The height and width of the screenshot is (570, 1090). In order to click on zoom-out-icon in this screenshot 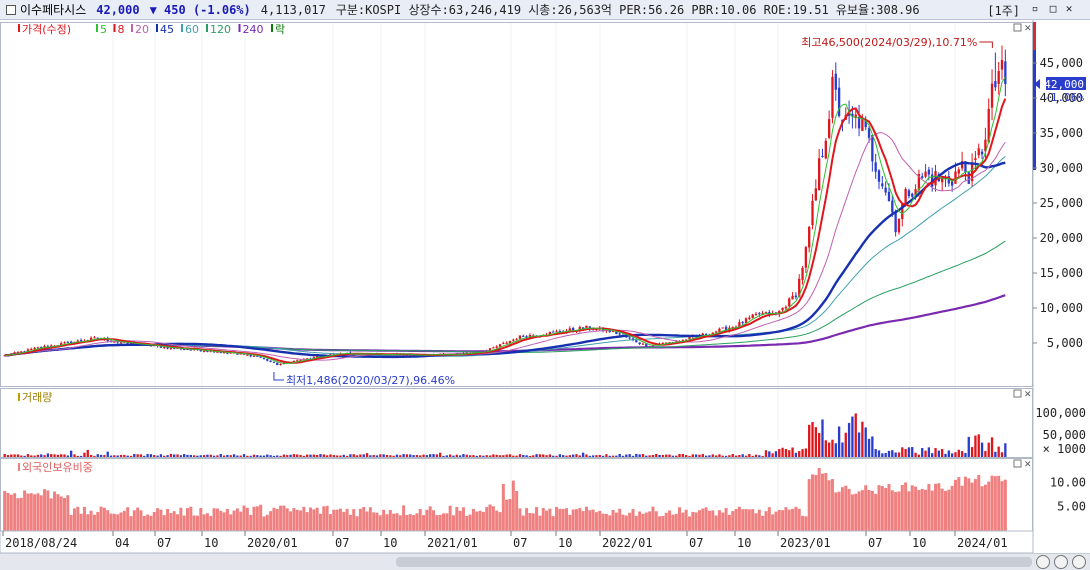, I will do `click(1043, 562)`.